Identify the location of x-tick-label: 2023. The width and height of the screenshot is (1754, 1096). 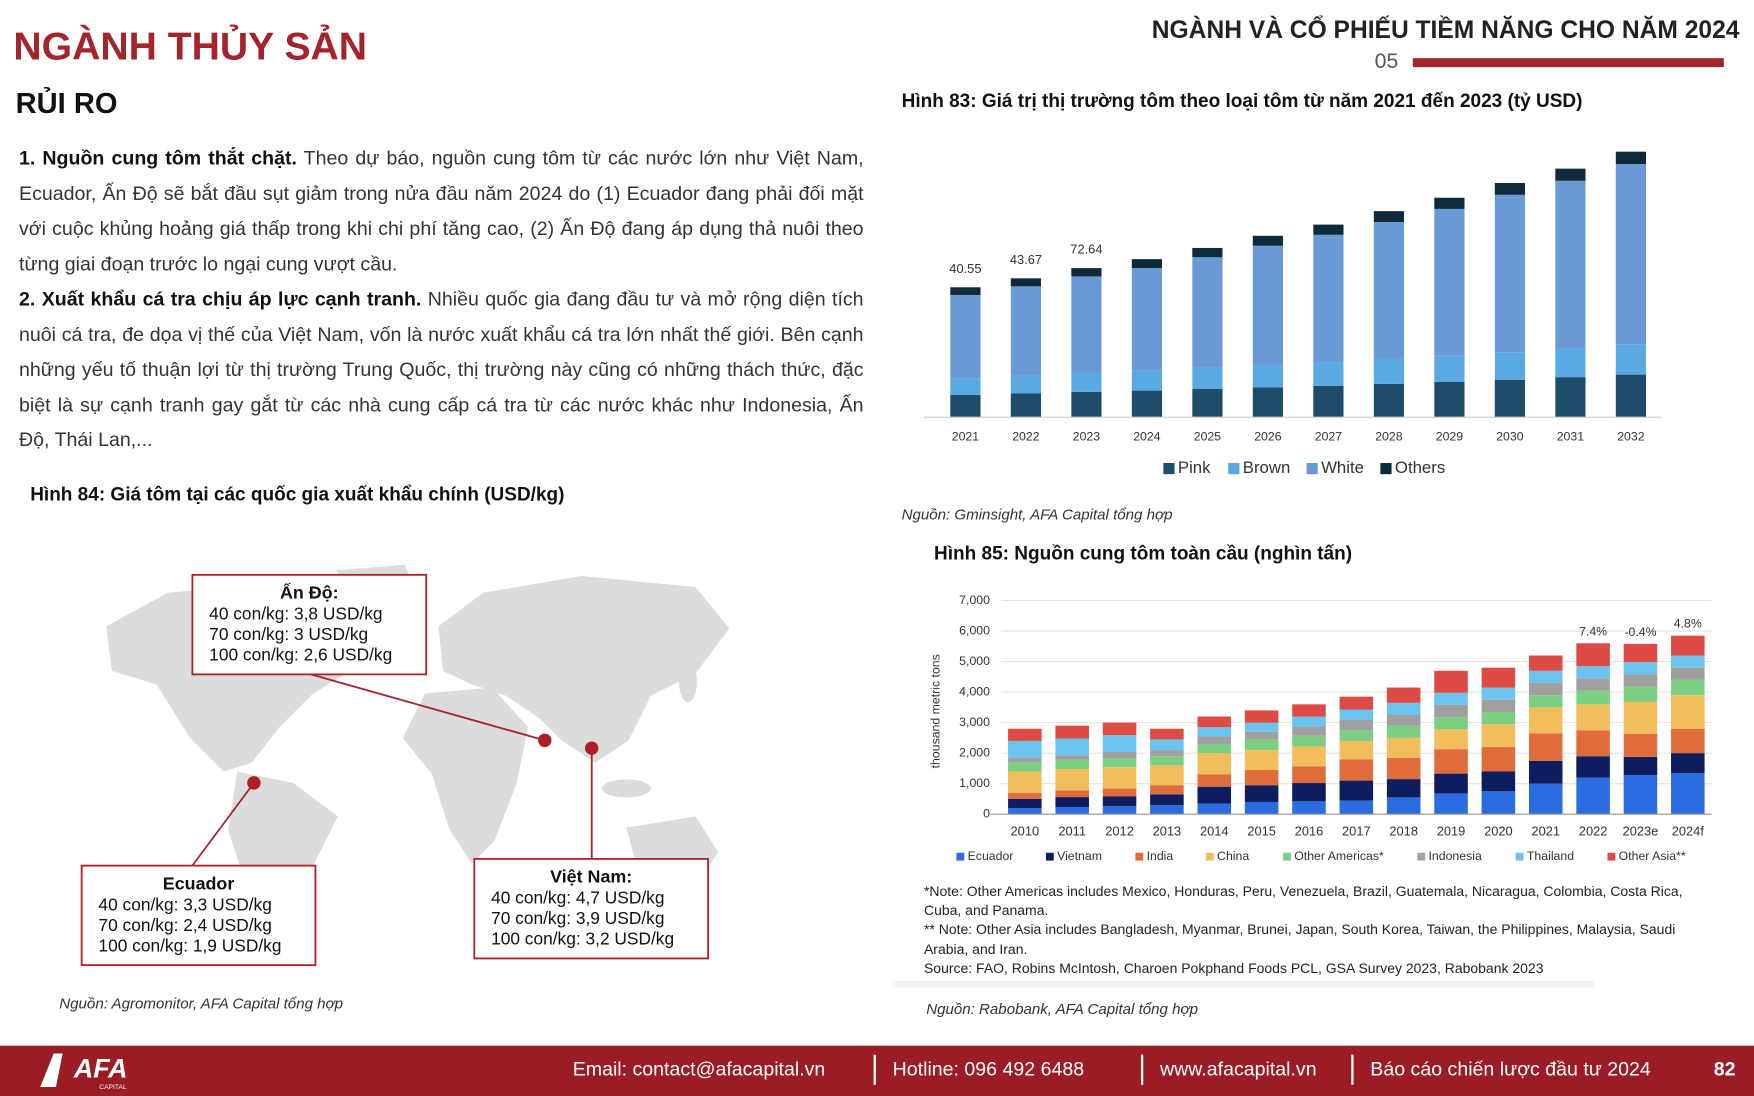
(1087, 437).